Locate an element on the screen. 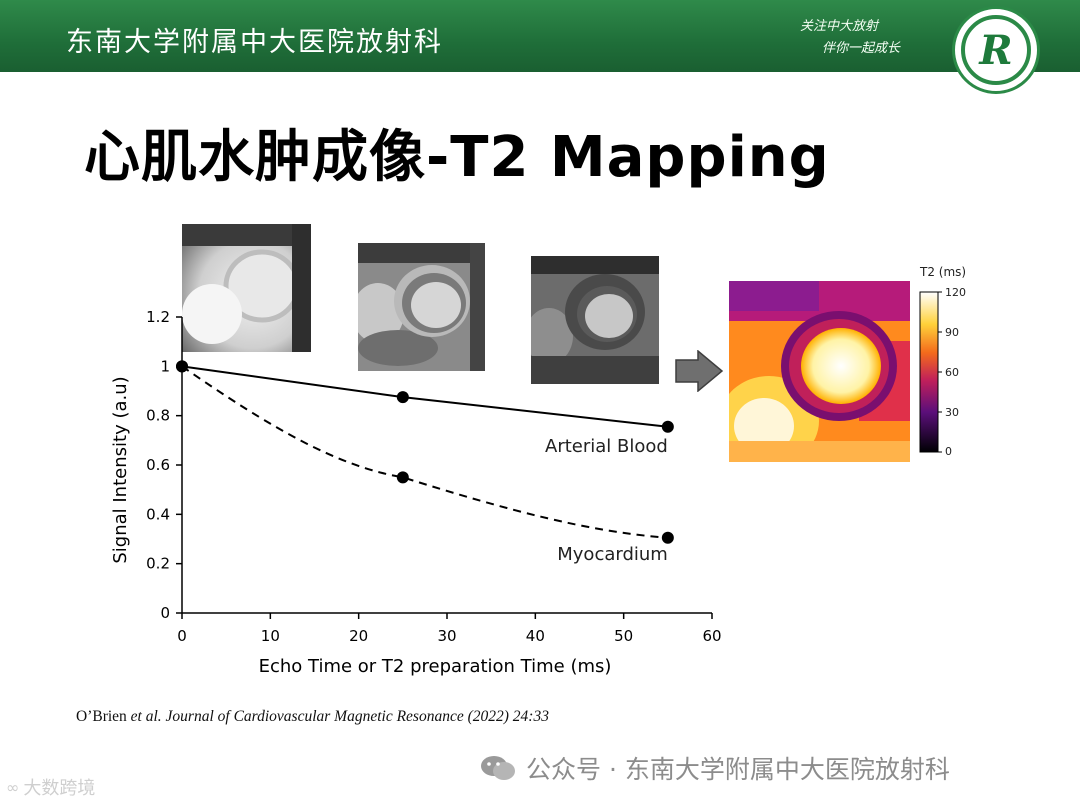  corner-watermark: ∞ 大数跨境 is located at coordinates (50, 787).